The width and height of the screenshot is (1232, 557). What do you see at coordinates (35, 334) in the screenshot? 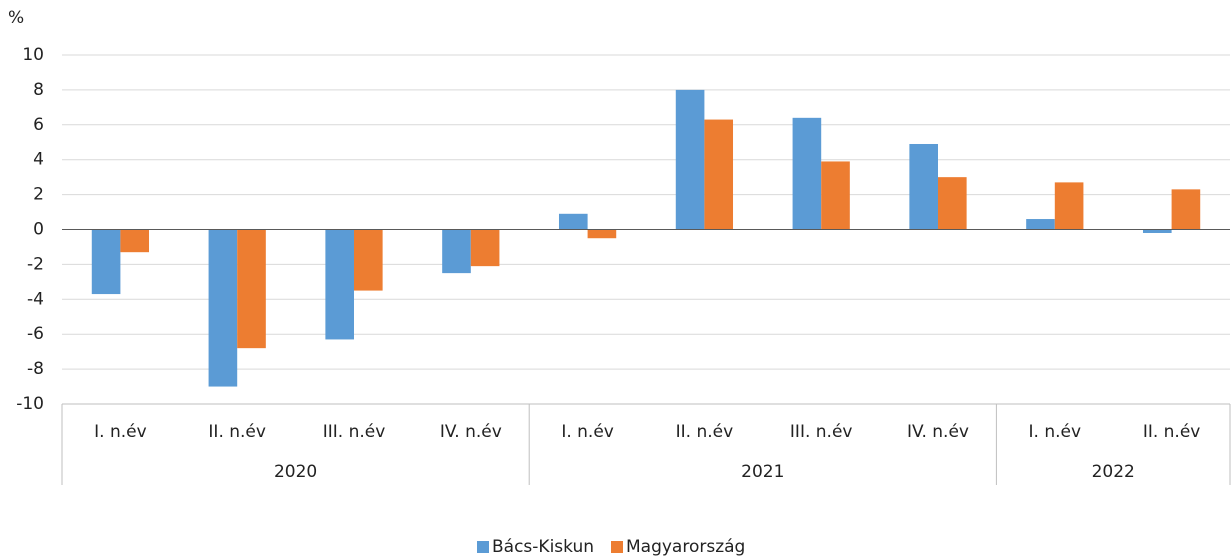
I see `y-tick-label: -6` at bounding box center [35, 334].